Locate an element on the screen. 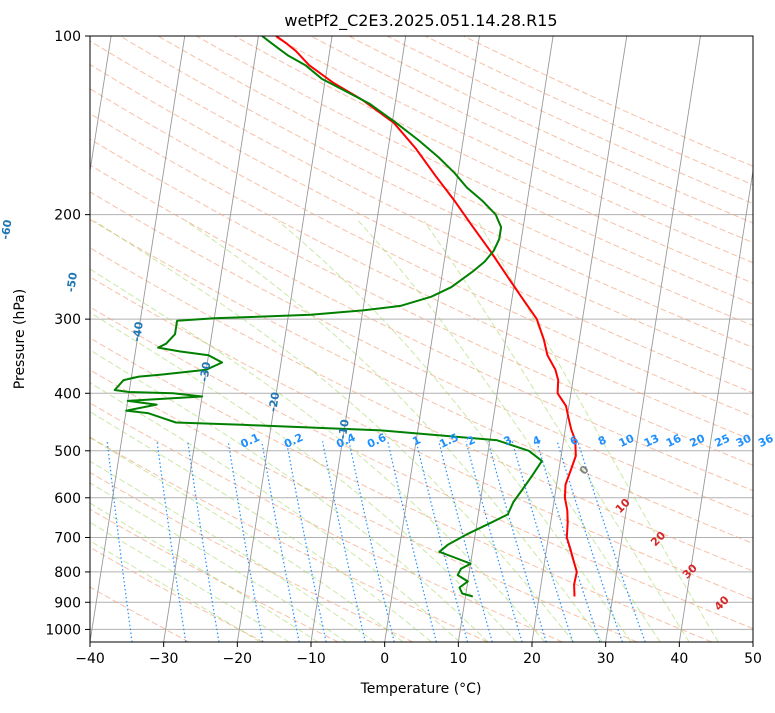  y-axis-title: Pressure (hPa) is located at coordinates (20, 339).